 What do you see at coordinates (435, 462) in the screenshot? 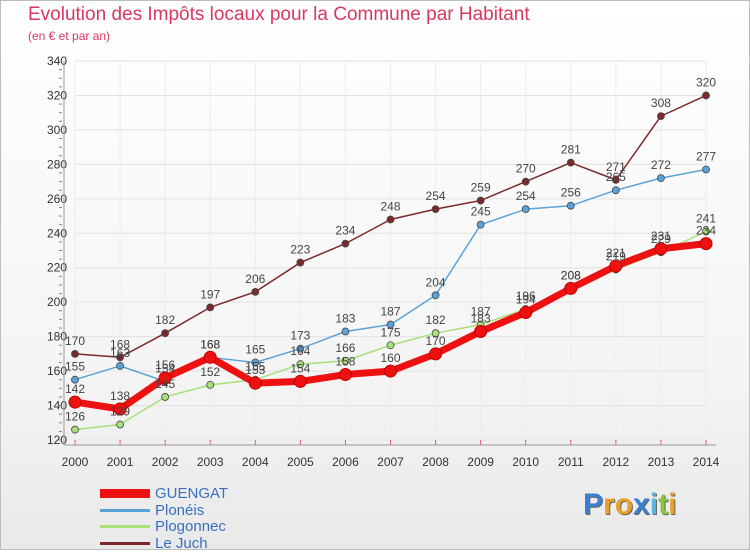
I see `x-tick-label: 2008` at bounding box center [435, 462].